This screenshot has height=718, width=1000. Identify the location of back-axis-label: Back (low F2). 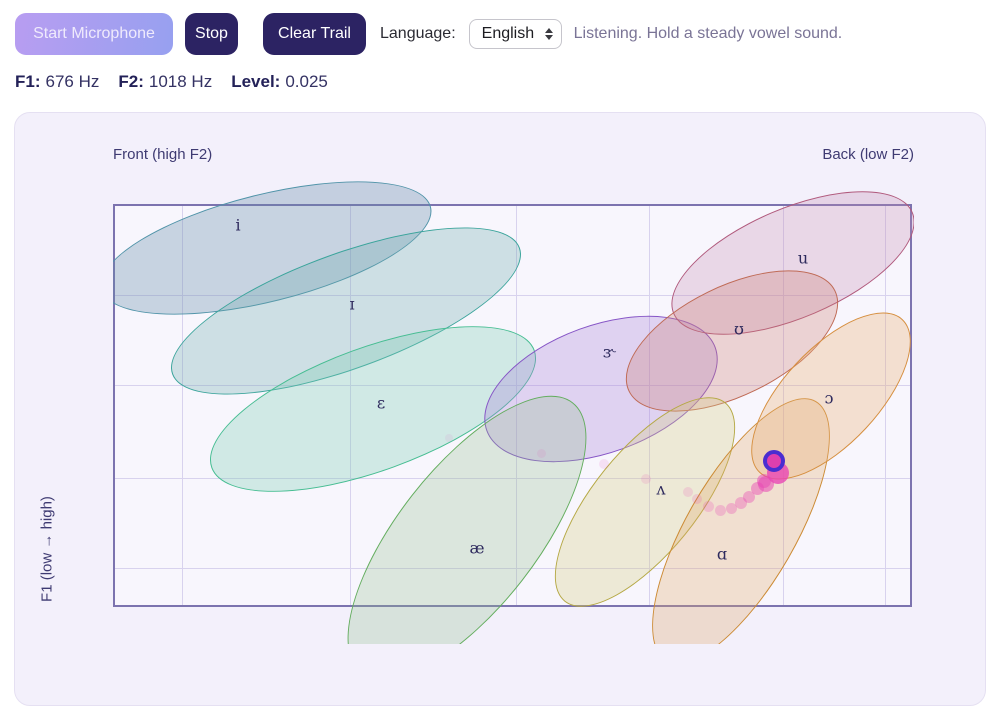
(868, 154).